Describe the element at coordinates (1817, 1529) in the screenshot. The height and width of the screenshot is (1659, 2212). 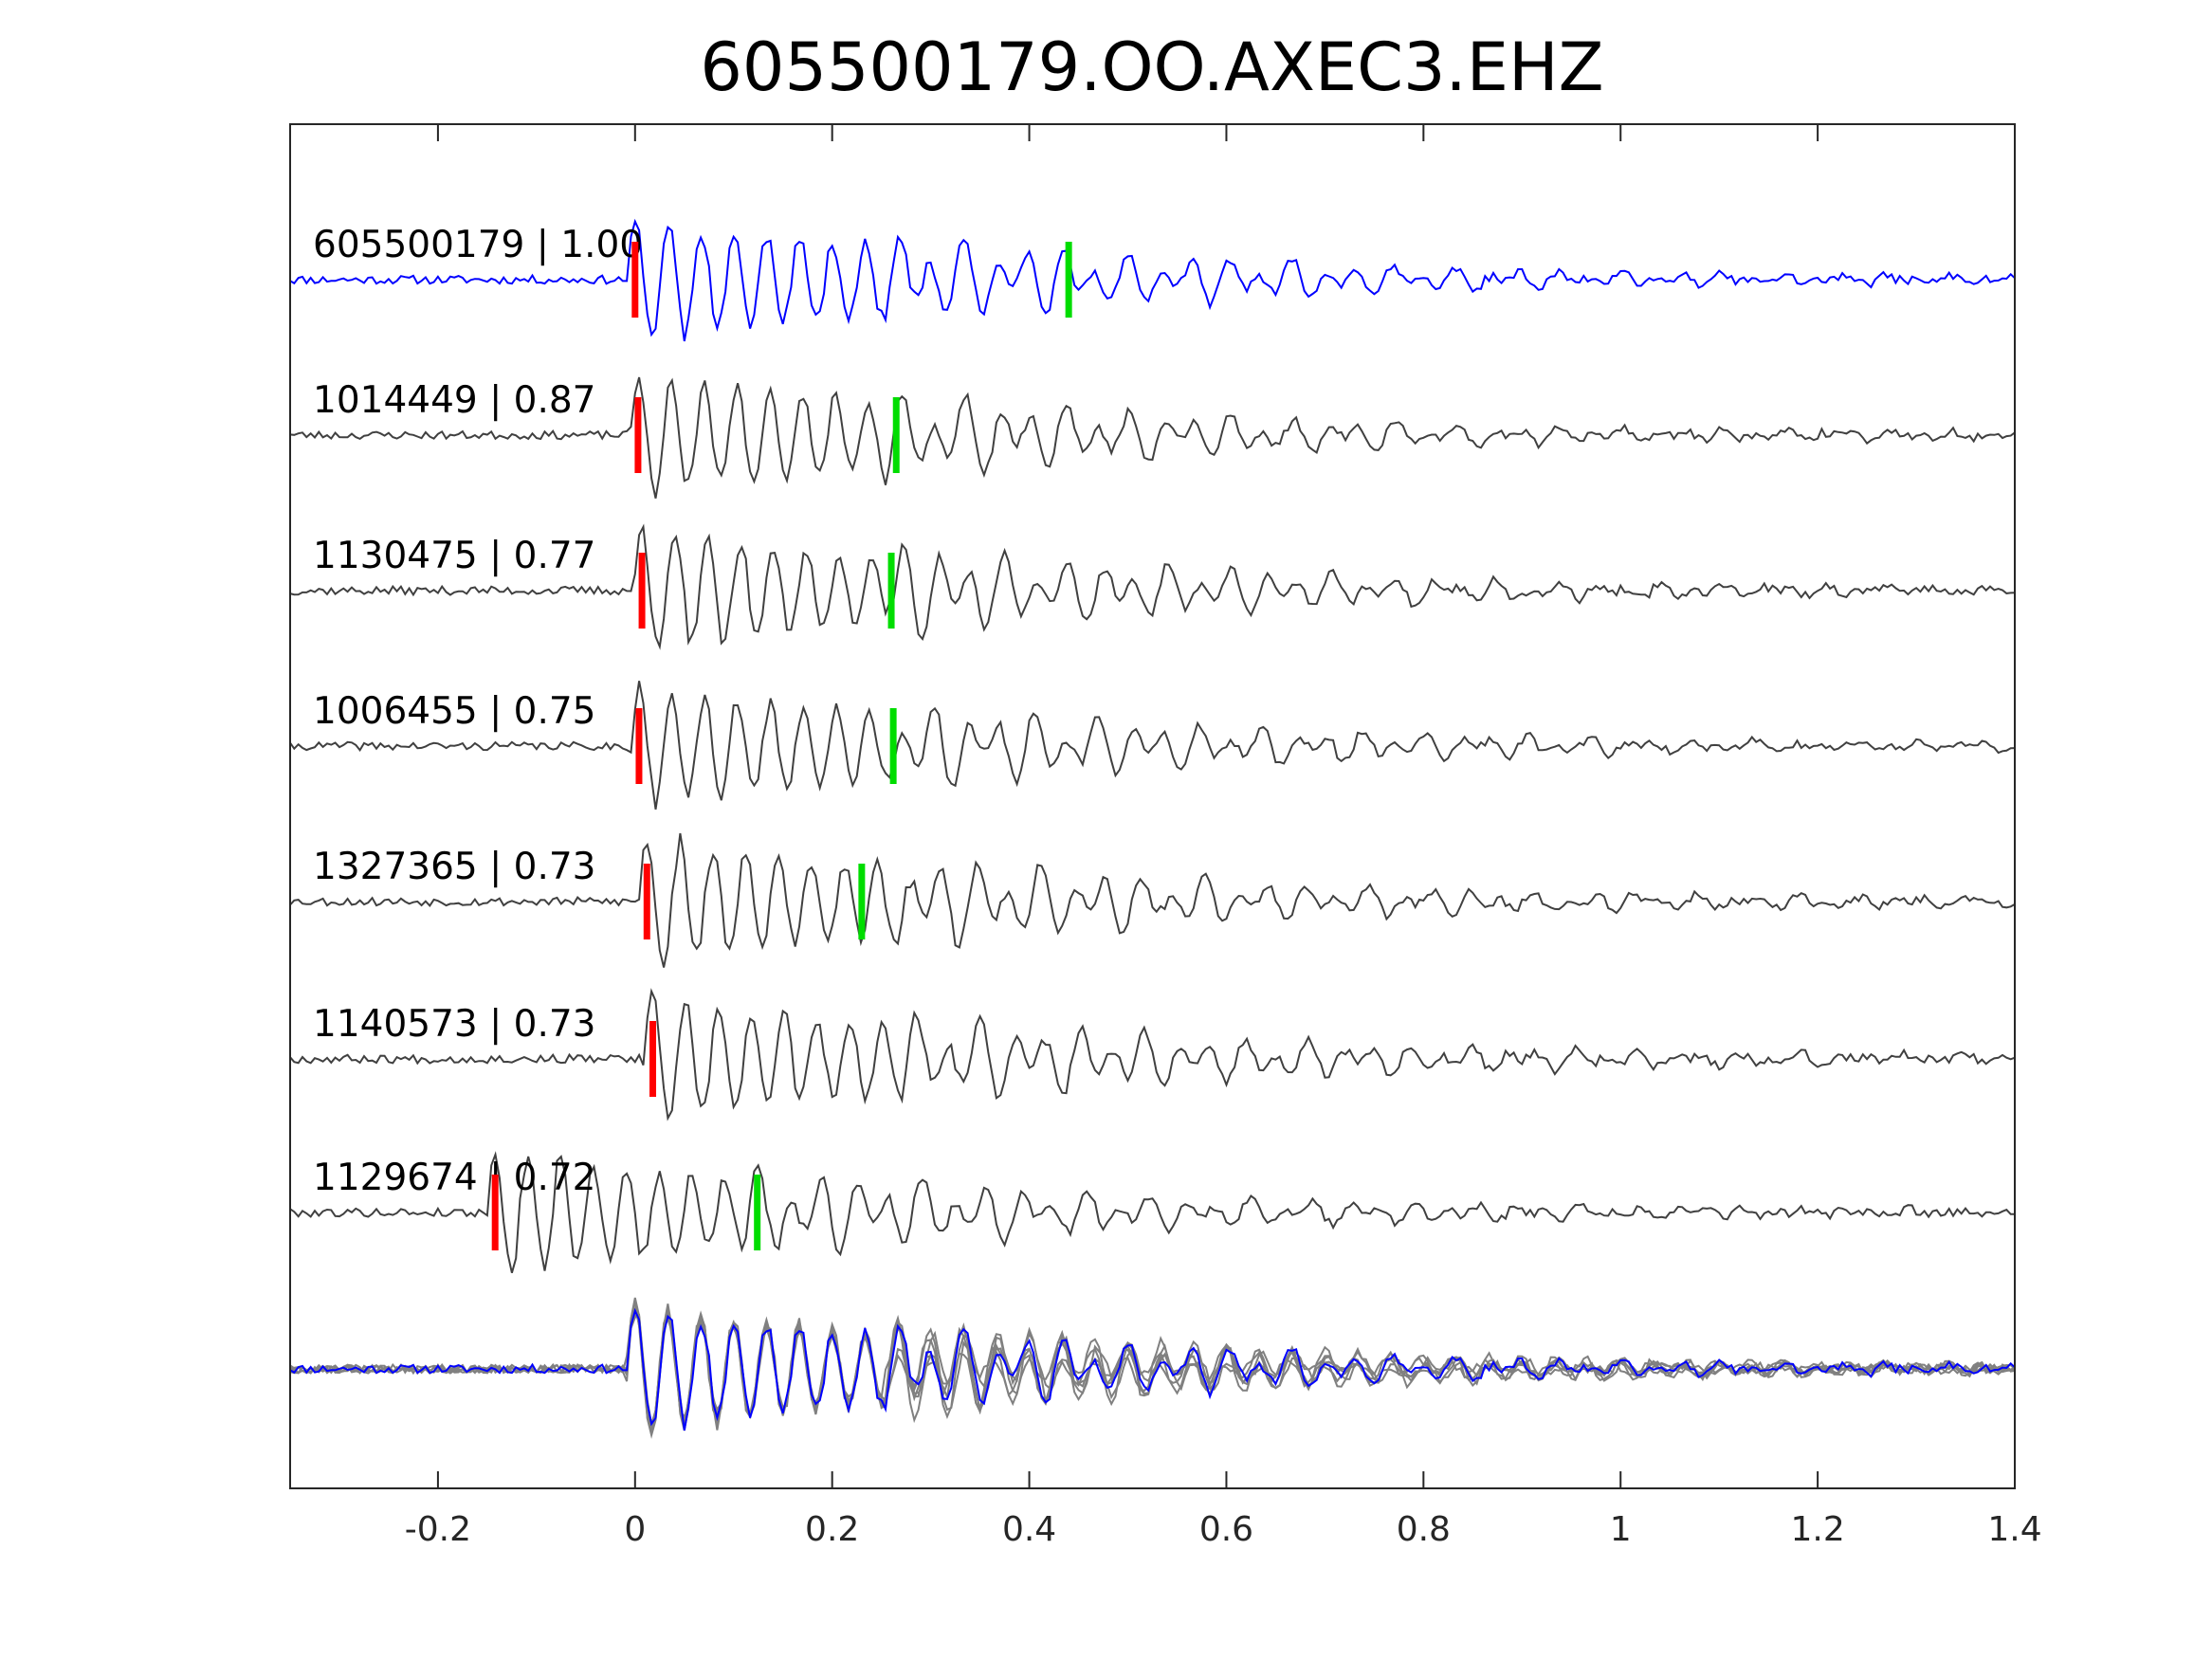
I see `x-tick-label: 1.2` at that location.